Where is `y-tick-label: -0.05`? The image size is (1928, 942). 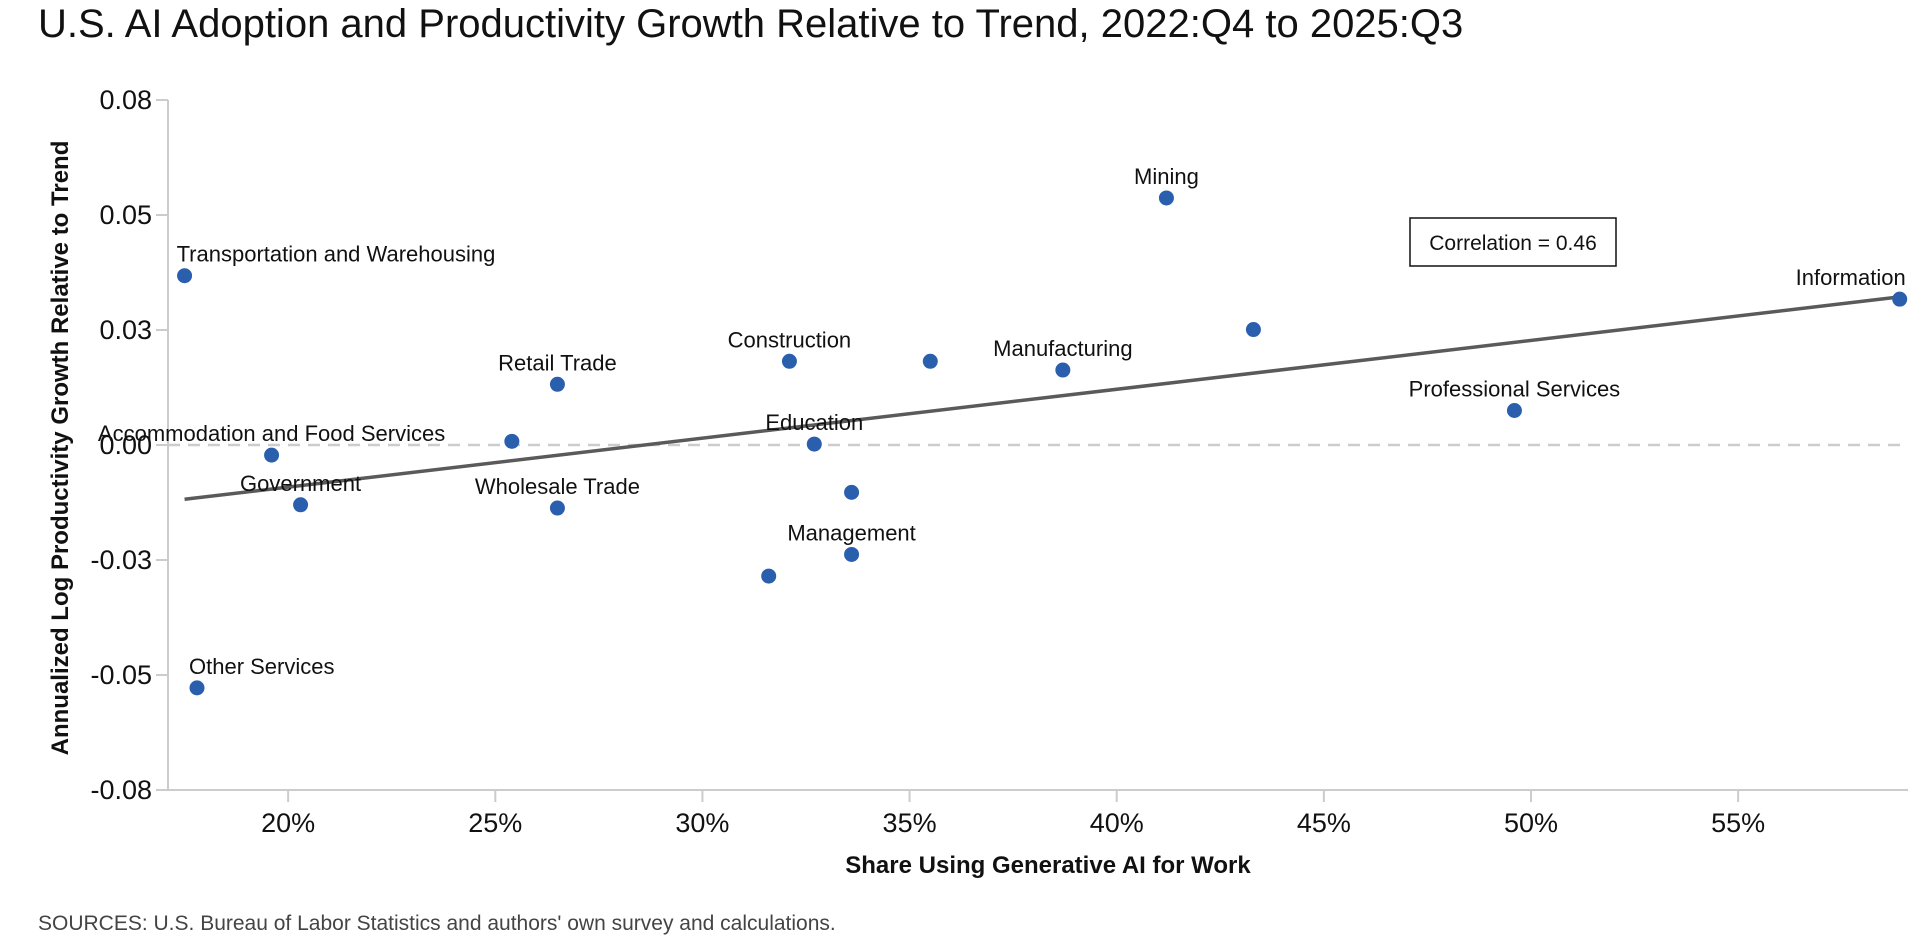 y-tick-label: -0.05 is located at coordinates (121, 675).